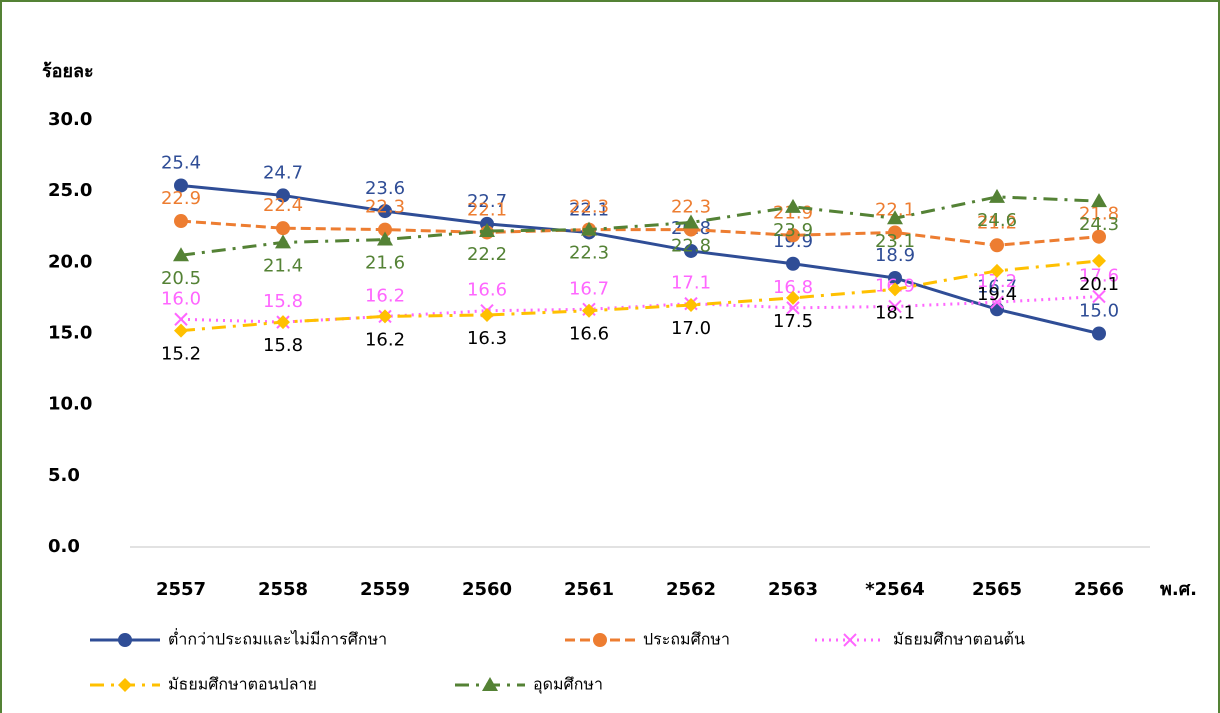  Describe the element at coordinates (1099, 589) in the screenshot. I see `x-tick-label: 2566` at that location.